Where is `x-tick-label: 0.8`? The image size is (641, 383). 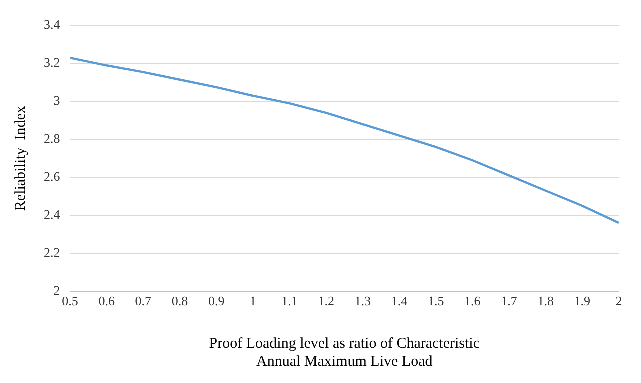 x-tick-label: 0.8 is located at coordinates (180, 301).